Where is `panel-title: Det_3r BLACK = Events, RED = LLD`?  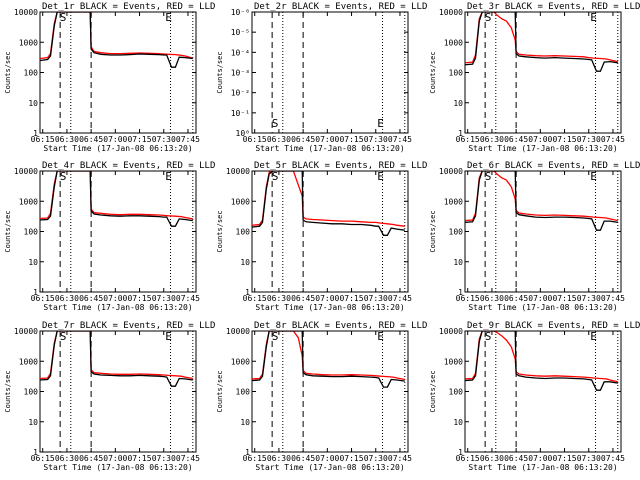
panel-title: Det_3r BLACK = Events, RED = LLD is located at coordinates (553, 7).